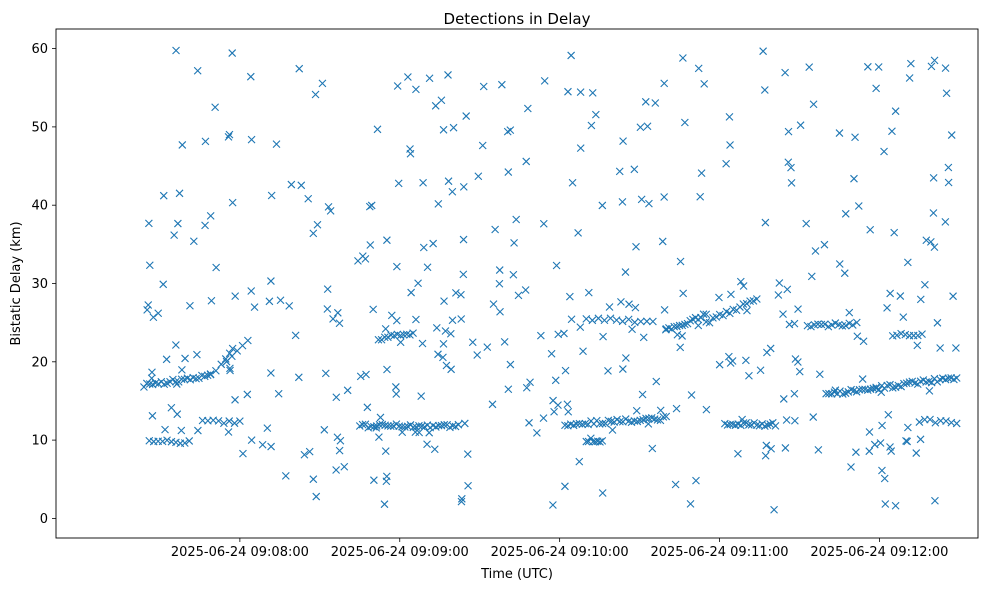 This screenshot has width=989, height=590. Describe the element at coordinates (39, 284) in the screenshot. I see `y-tick-label: 30` at that location.